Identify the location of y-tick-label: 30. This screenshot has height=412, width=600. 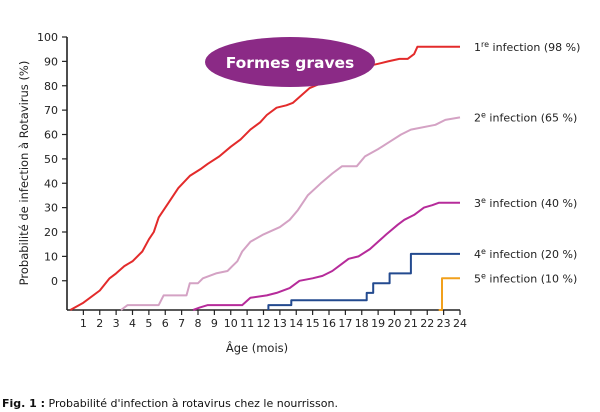
(51, 208).